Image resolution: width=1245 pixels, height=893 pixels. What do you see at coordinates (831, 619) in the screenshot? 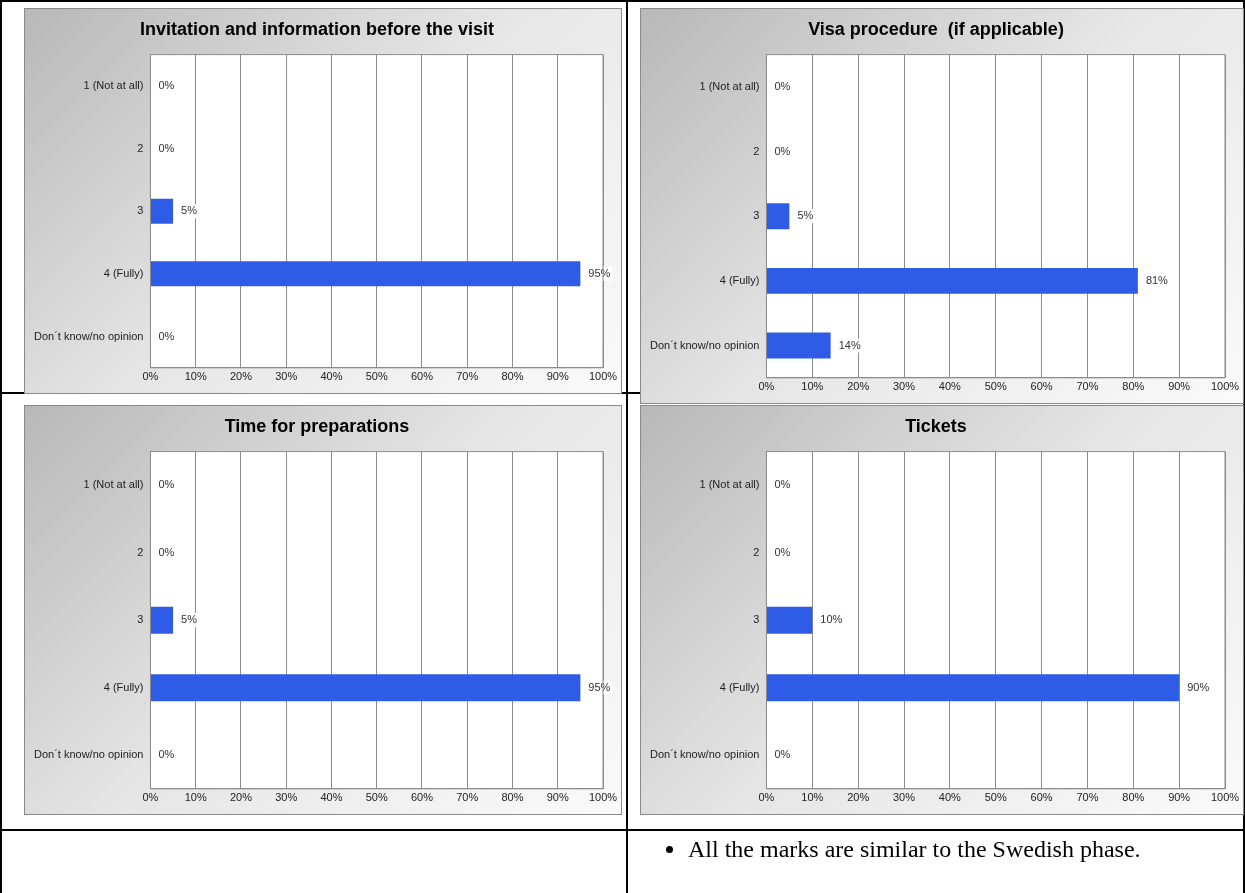
I see `data-label: 10%` at bounding box center [831, 619].